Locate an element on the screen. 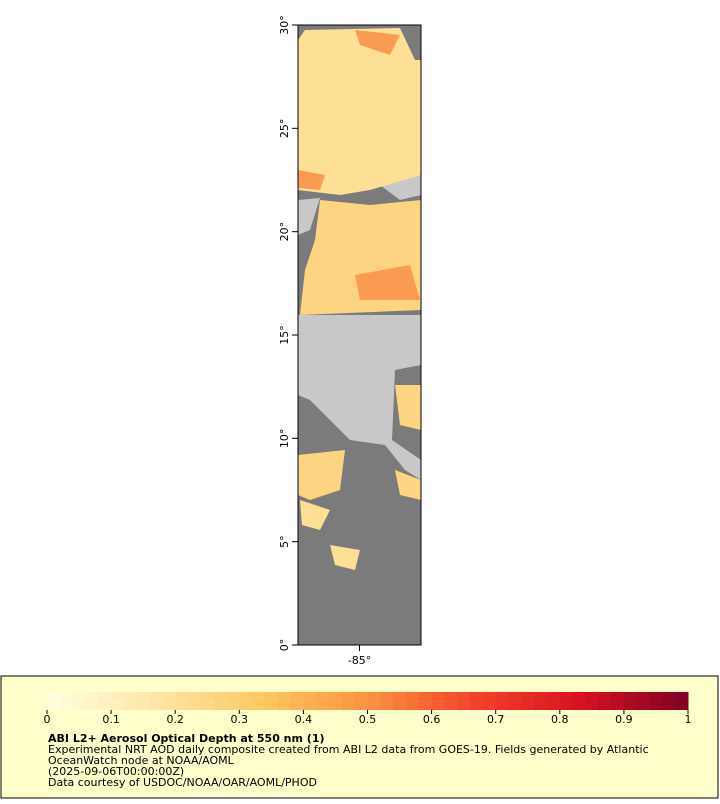 This screenshot has height=804, width=720. colorbar-tick-label: 1 is located at coordinates (688, 719).